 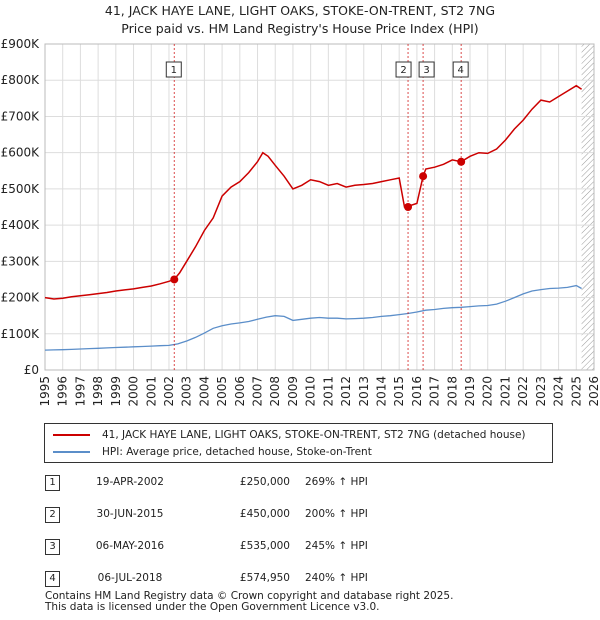 What do you see at coordinates (21, 261) in the screenshot?
I see `y-tick-label: £300K` at bounding box center [21, 261].